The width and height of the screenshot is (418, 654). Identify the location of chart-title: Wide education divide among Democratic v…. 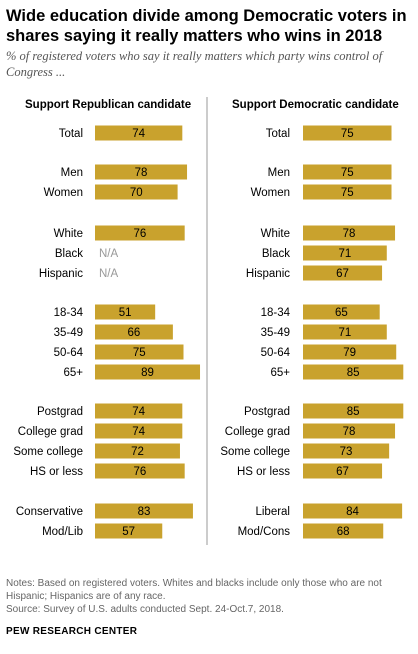
(206, 26).